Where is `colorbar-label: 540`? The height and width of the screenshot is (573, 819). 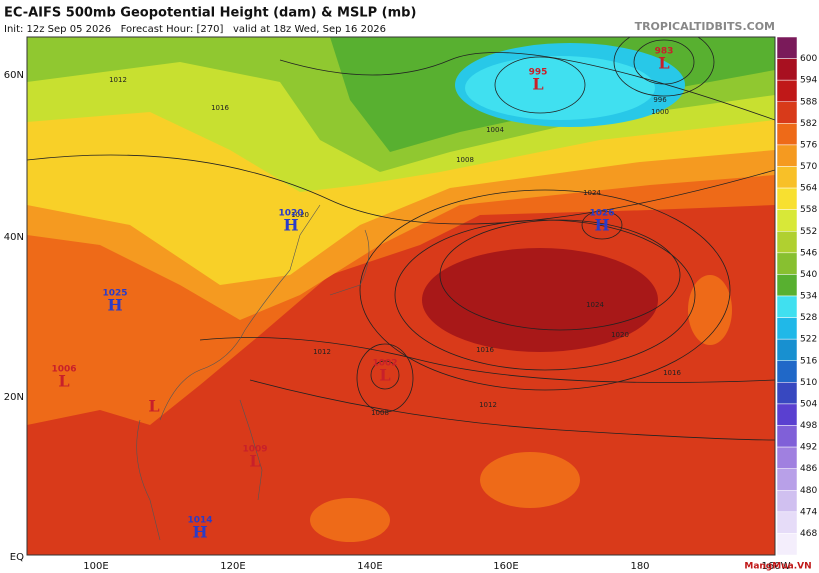
colorbar-label: 540 is located at coordinates (808, 275).